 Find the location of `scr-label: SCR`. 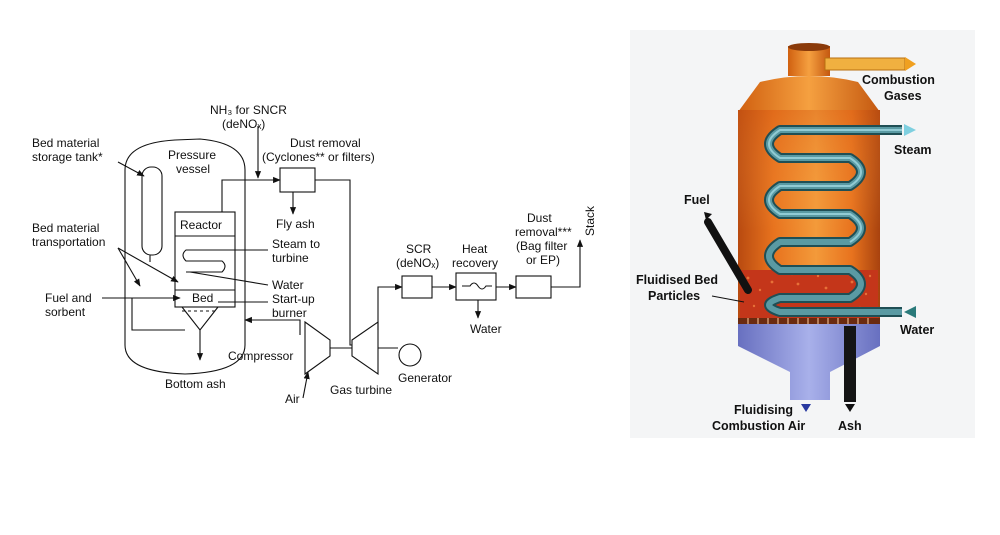

scr-label: SCR is located at coordinates (419, 249).